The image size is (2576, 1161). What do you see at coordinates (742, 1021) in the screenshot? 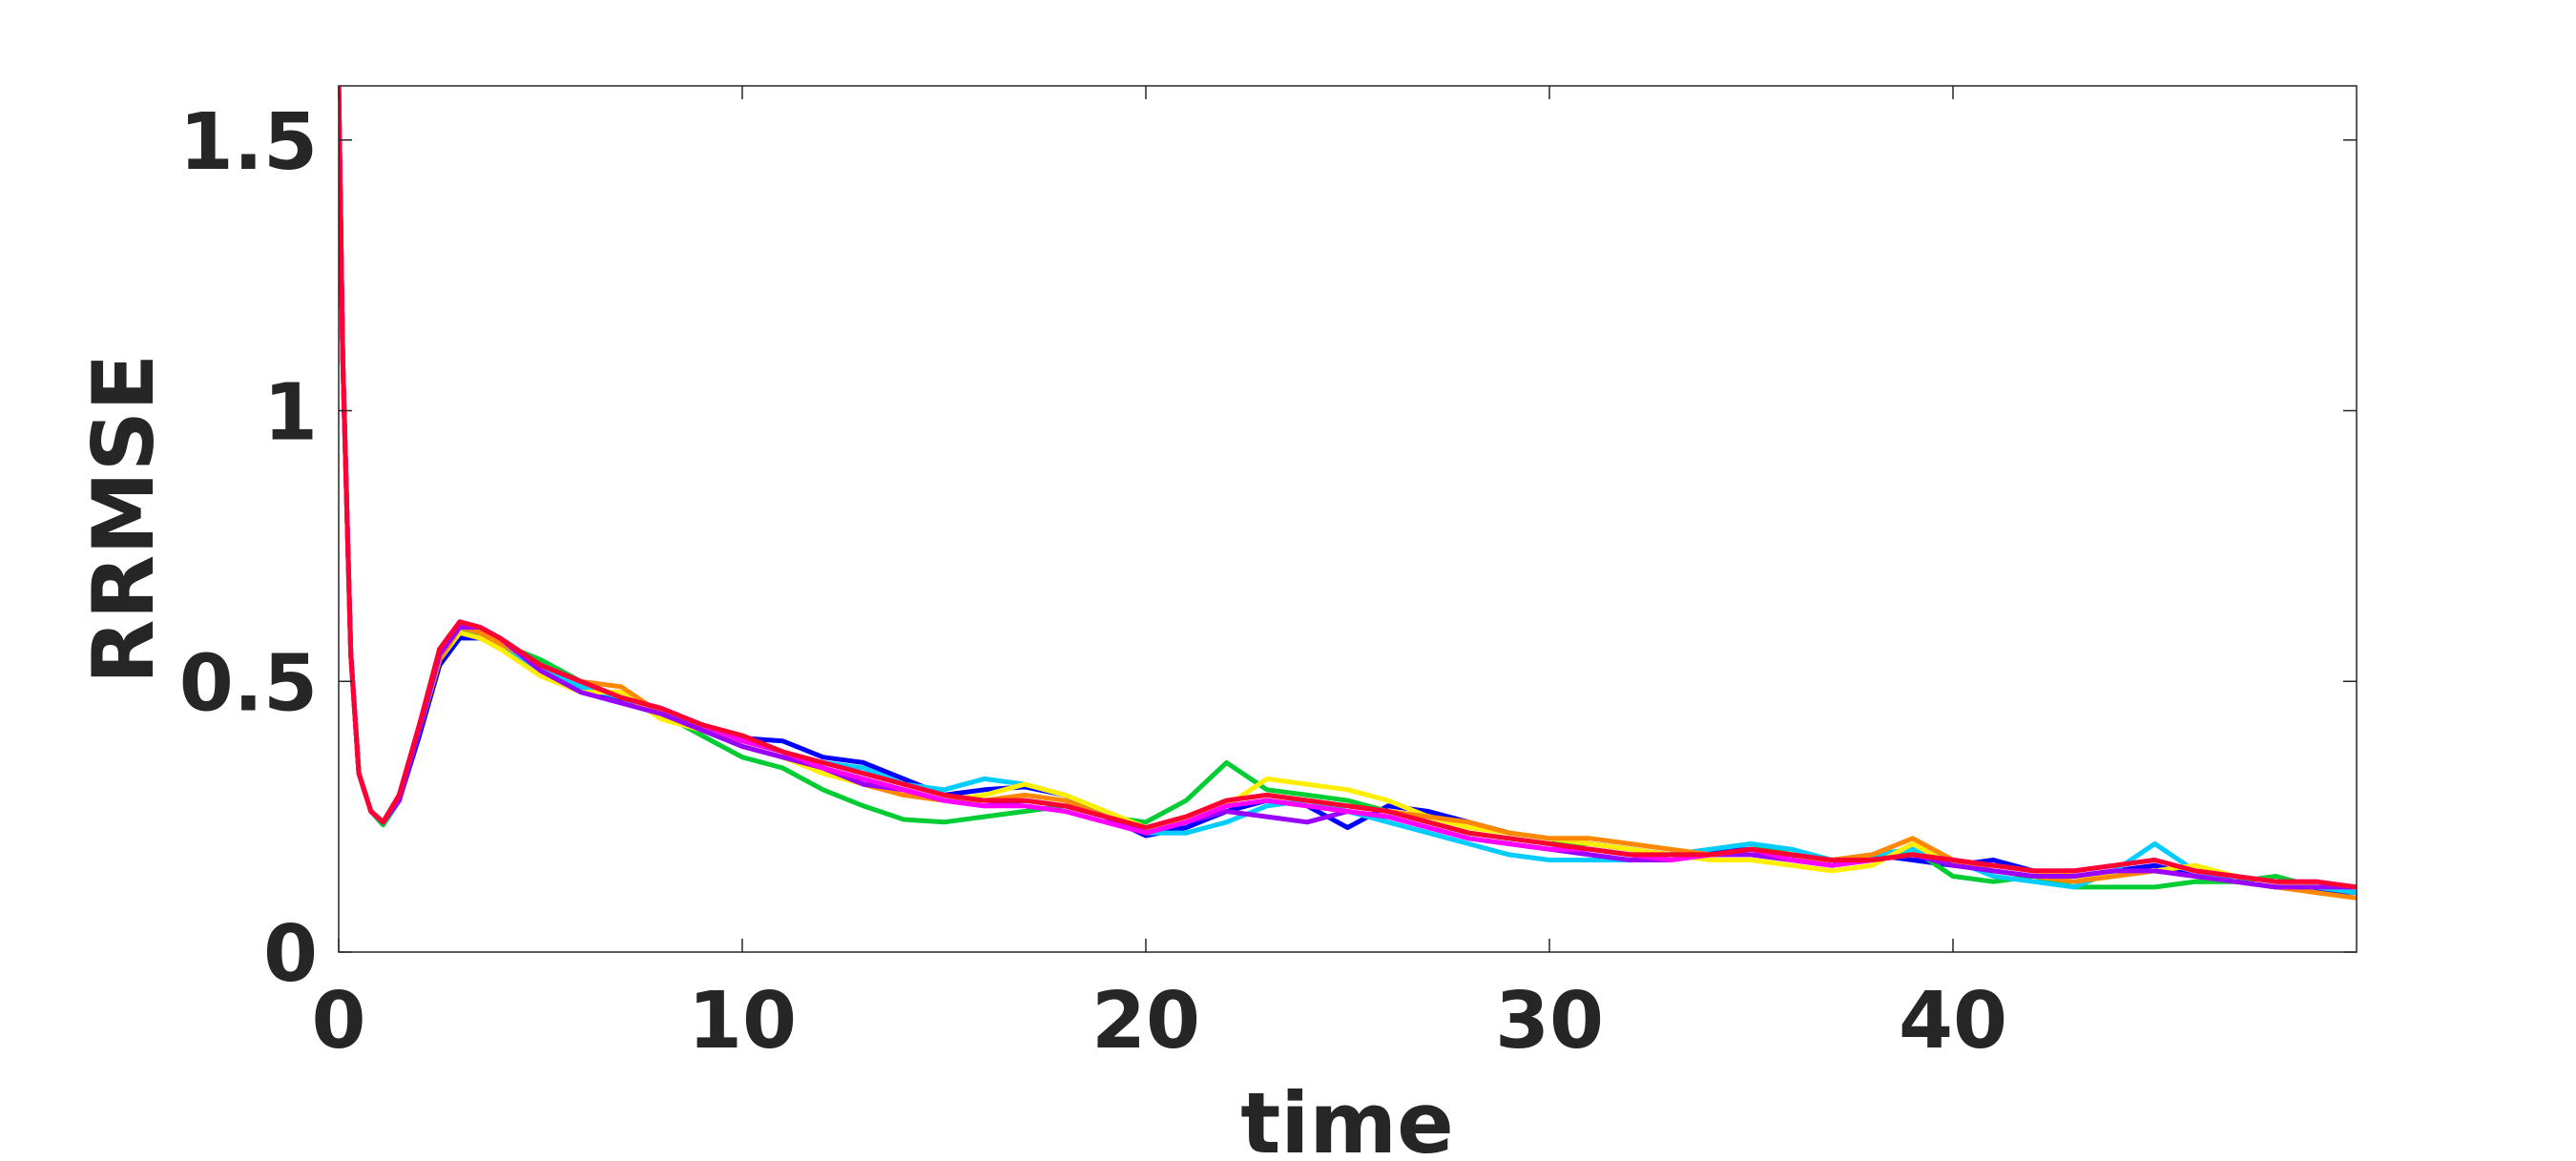
I see `x-tick-label: 10` at bounding box center [742, 1021].